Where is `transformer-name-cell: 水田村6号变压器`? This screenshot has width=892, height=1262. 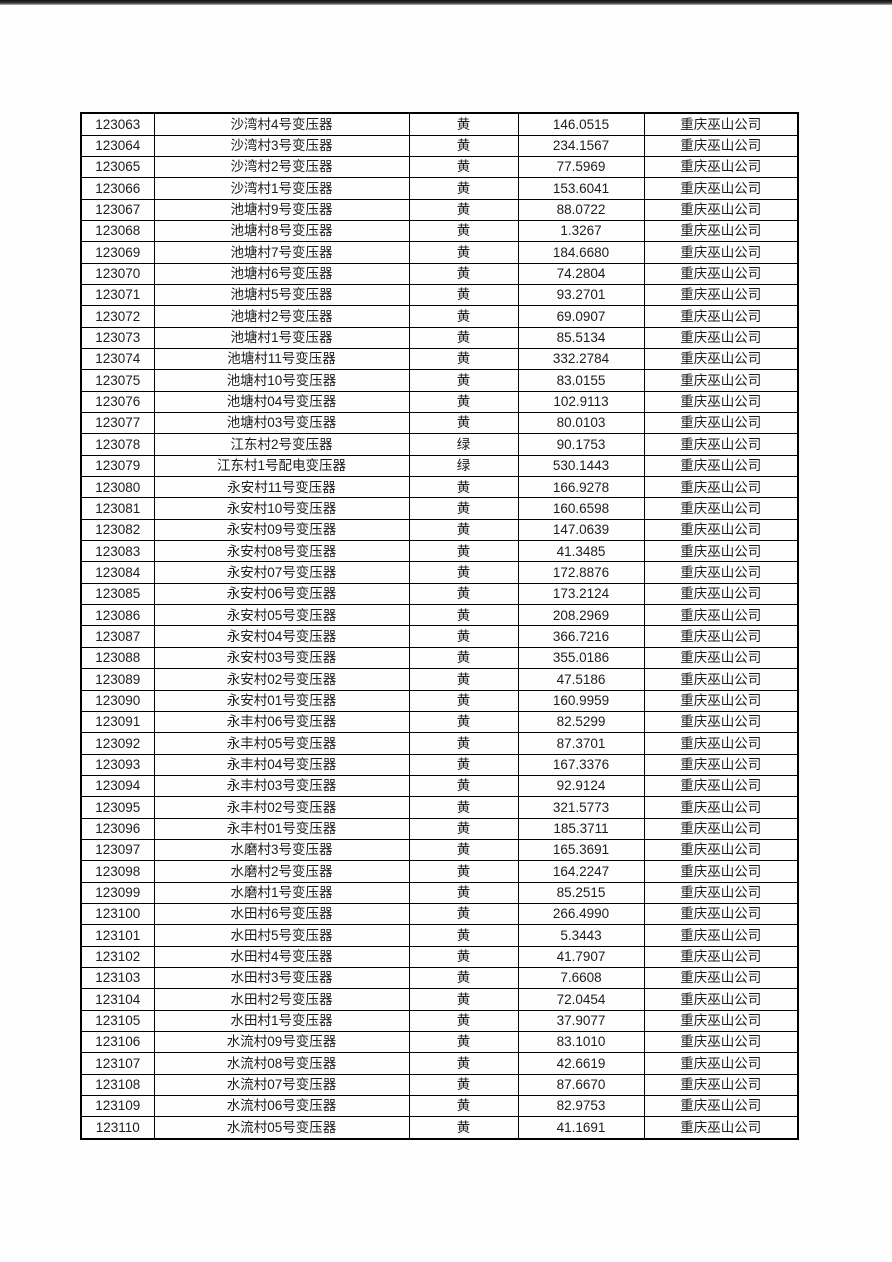 transformer-name-cell: 水田村6号变压器 is located at coordinates (281, 914).